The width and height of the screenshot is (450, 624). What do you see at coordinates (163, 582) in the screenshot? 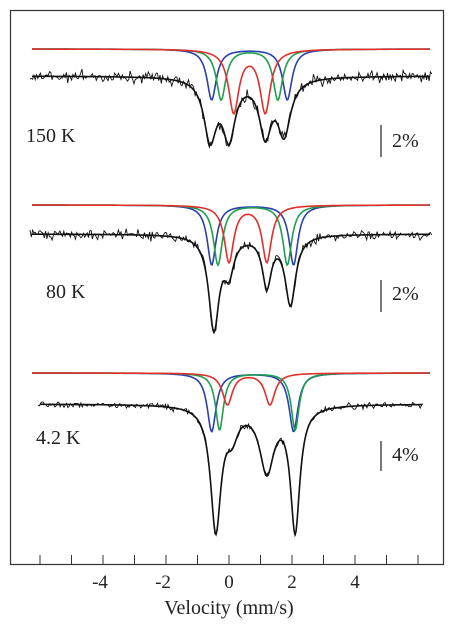
I see `x-tick-label: -2` at bounding box center [163, 582].